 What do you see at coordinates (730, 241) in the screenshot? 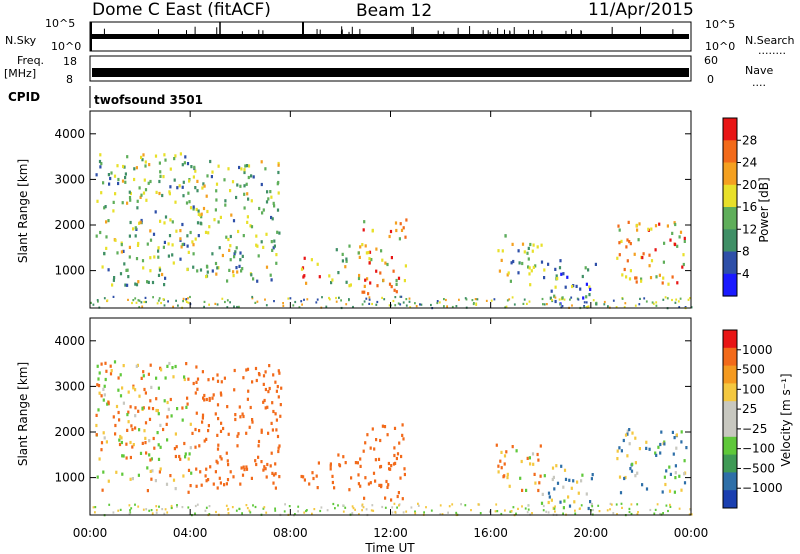
I see `power-colorbar-segment` at bounding box center [730, 241].